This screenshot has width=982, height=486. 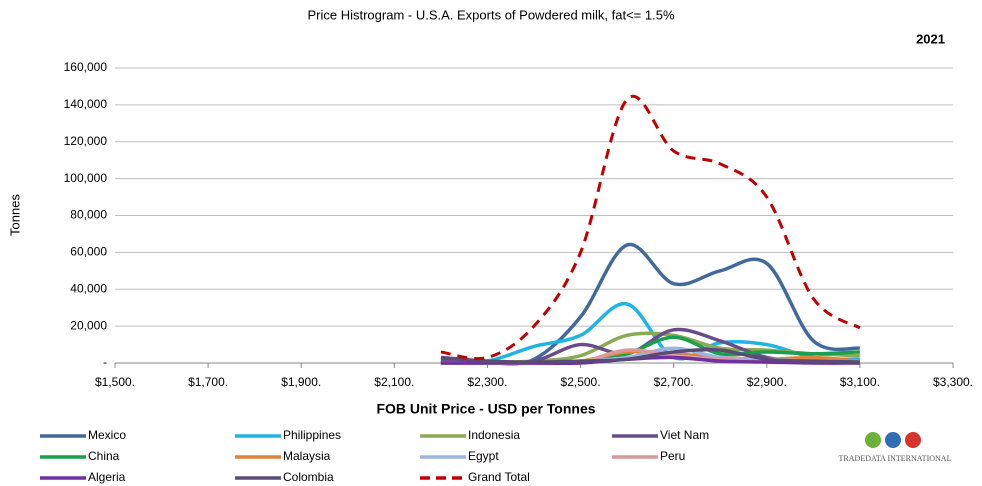 What do you see at coordinates (674, 382) in the screenshot?
I see `x-tick-label: $2,700.` at bounding box center [674, 382].